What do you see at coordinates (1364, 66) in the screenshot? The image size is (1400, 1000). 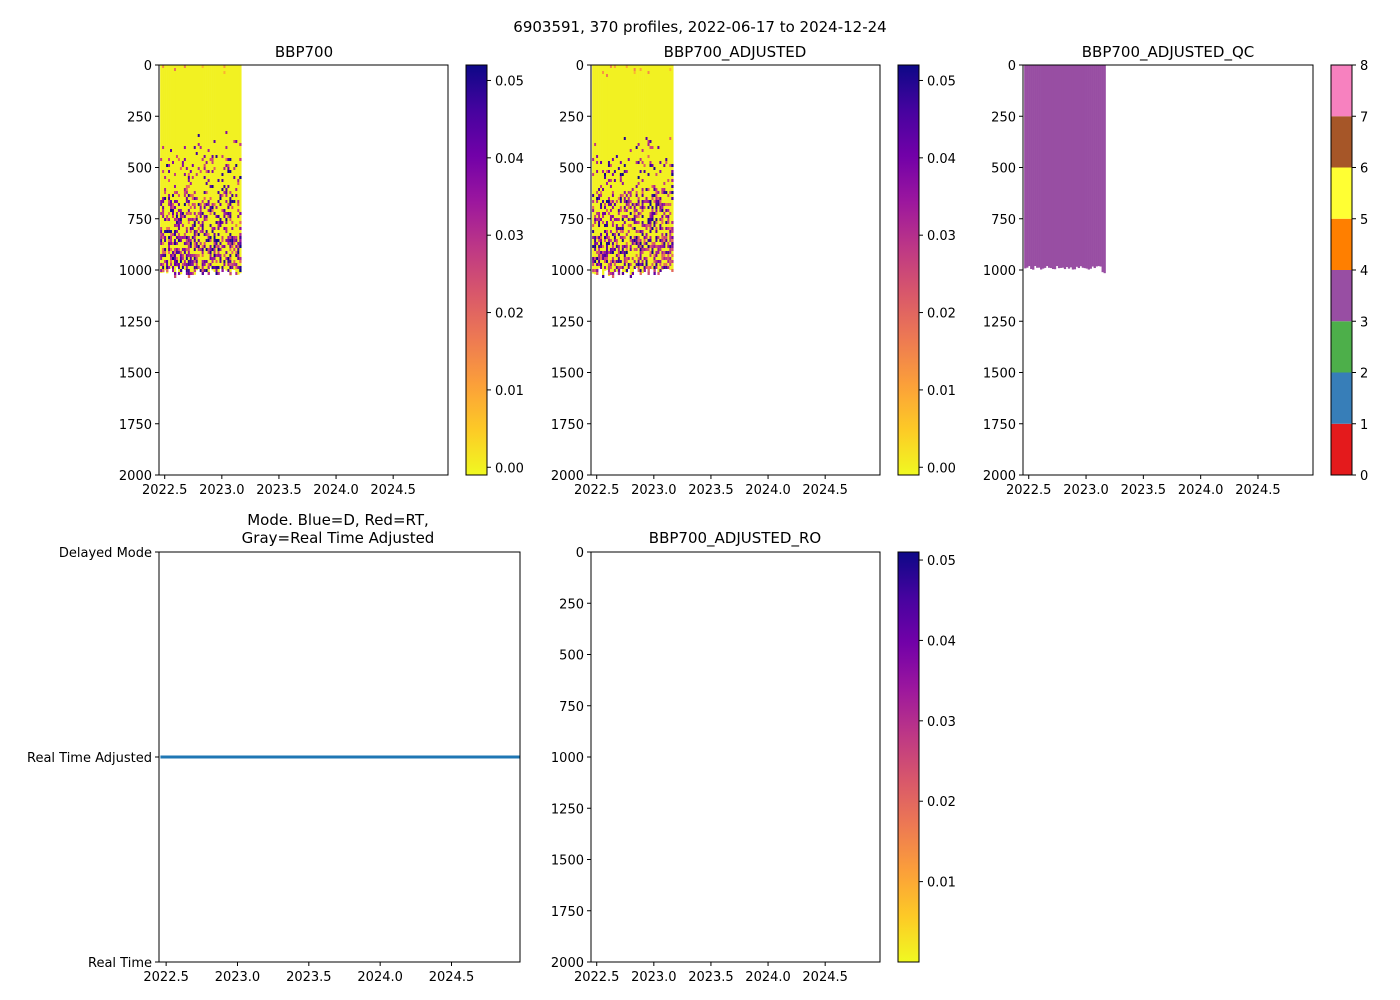 I see `colorbar-tick-label: 8` at bounding box center [1364, 66].